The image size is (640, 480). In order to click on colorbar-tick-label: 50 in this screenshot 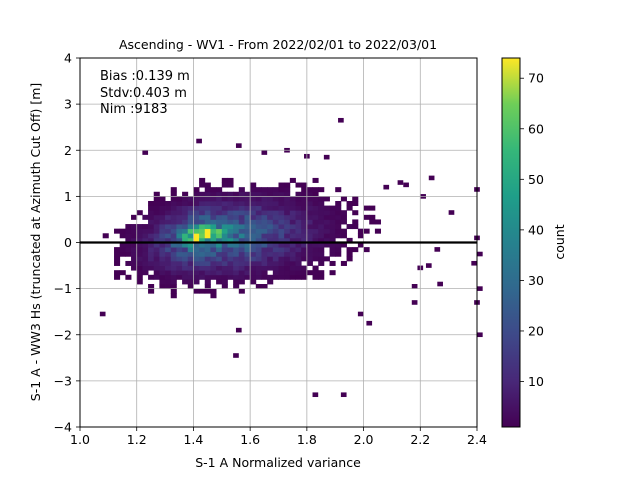, I will do `click(536, 179)`.